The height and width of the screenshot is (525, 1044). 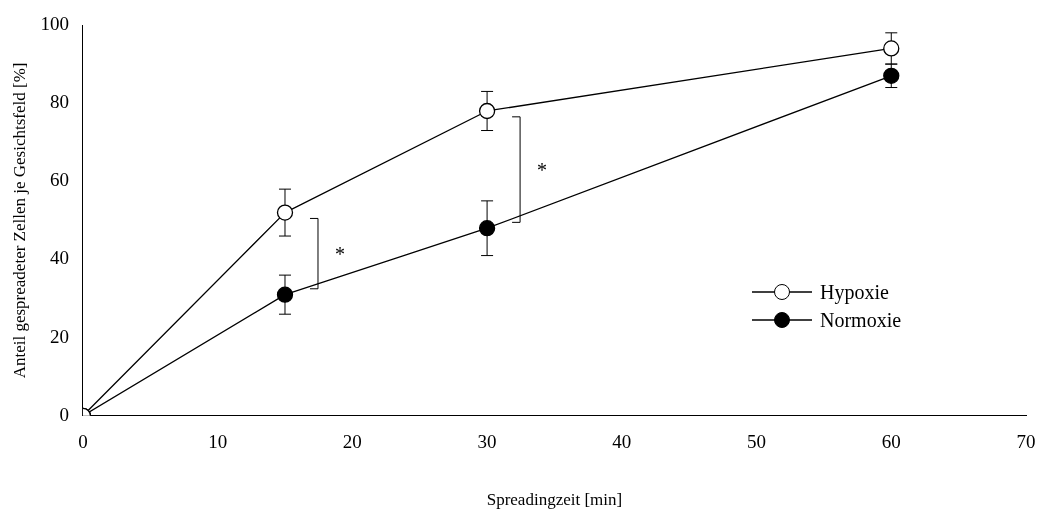 What do you see at coordinates (59, 102) in the screenshot?
I see `y-tick-label: 80` at bounding box center [59, 102].